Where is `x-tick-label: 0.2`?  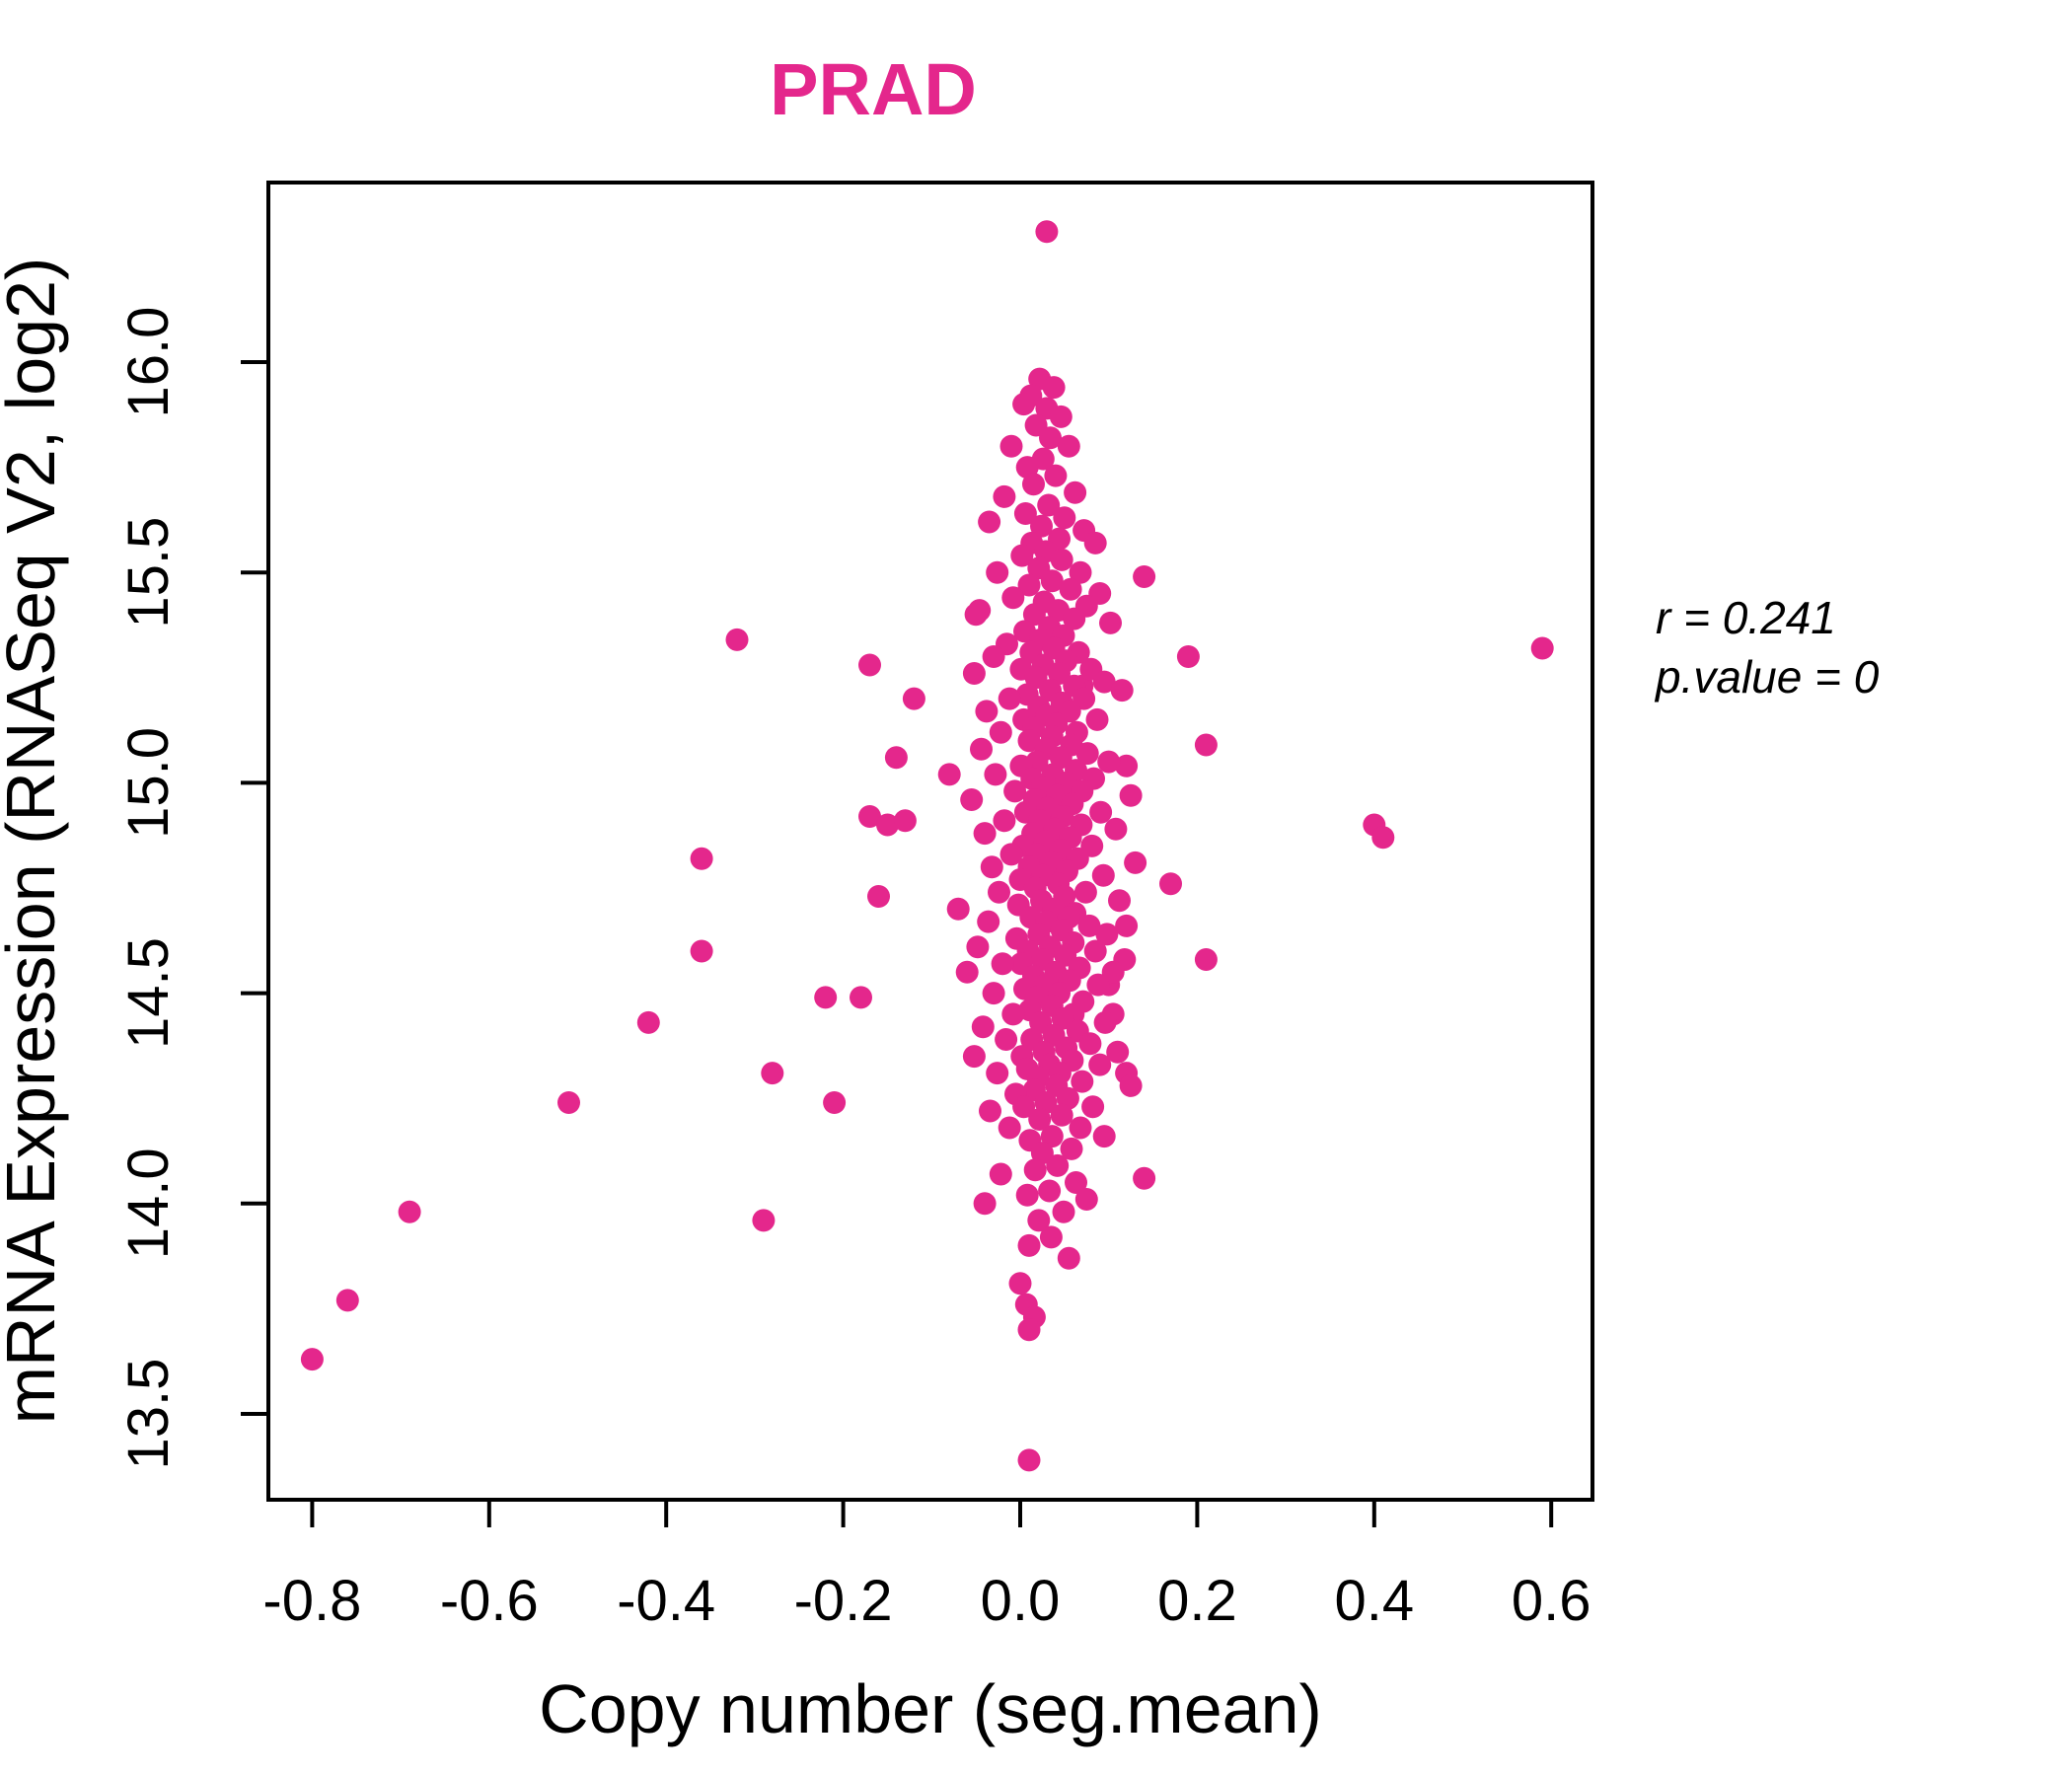
x-tick-label: 0.2 is located at coordinates (1197, 1601).